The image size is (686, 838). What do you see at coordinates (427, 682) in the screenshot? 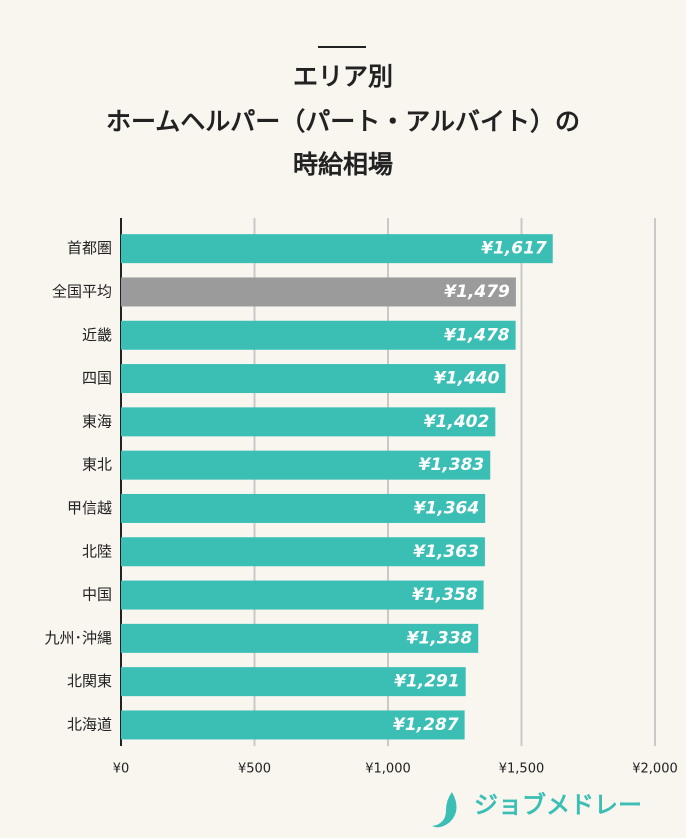
I see `value-label: ¥1,291` at bounding box center [427, 682].